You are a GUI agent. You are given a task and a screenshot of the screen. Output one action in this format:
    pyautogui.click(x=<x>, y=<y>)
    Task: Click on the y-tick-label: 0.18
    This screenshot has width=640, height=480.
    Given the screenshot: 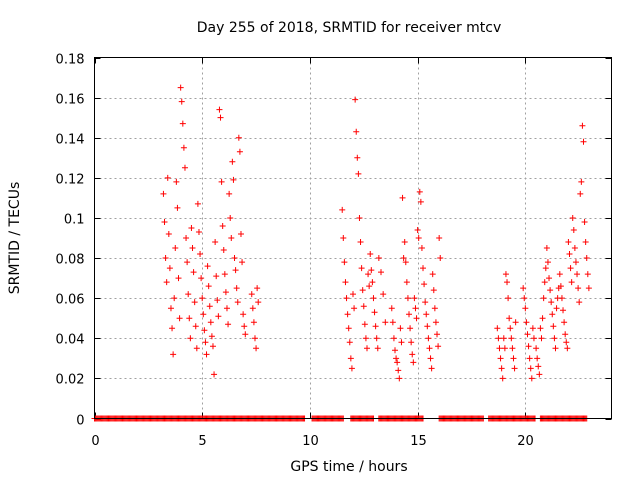 What is the action you would take?
    pyautogui.click(x=70, y=60)
    